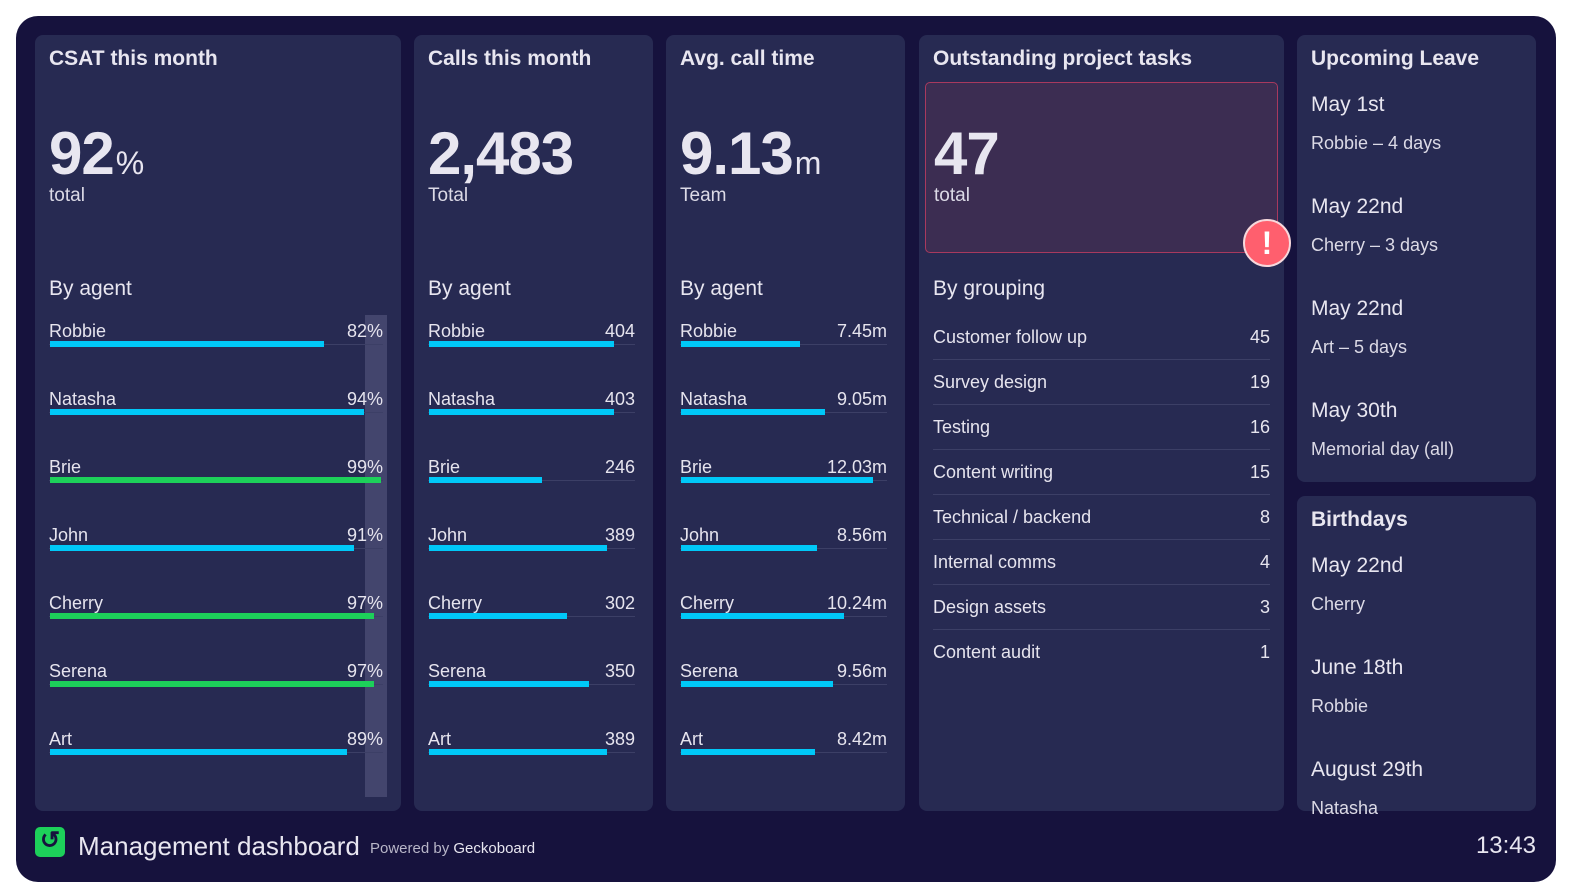  Describe the element at coordinates (967, 153) in the screenshot. I see `tasks-value: 47` at that location.